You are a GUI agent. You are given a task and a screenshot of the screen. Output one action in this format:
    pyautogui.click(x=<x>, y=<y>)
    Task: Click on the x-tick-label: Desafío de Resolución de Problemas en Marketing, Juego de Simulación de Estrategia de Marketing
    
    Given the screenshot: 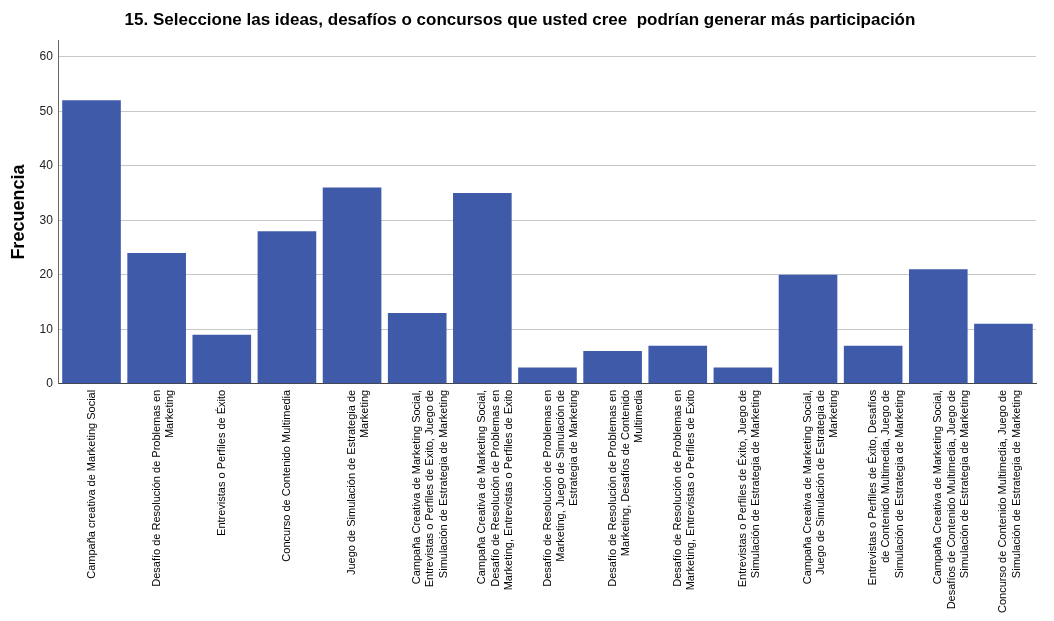 What is the action you would take?
    pyautogui.click(x=559, y=488)
    